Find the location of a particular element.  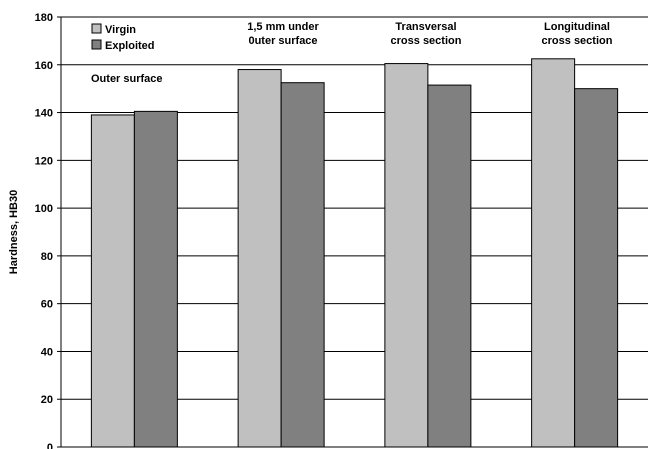

y-tick-label: 180 is located at coordinates (44, 18).